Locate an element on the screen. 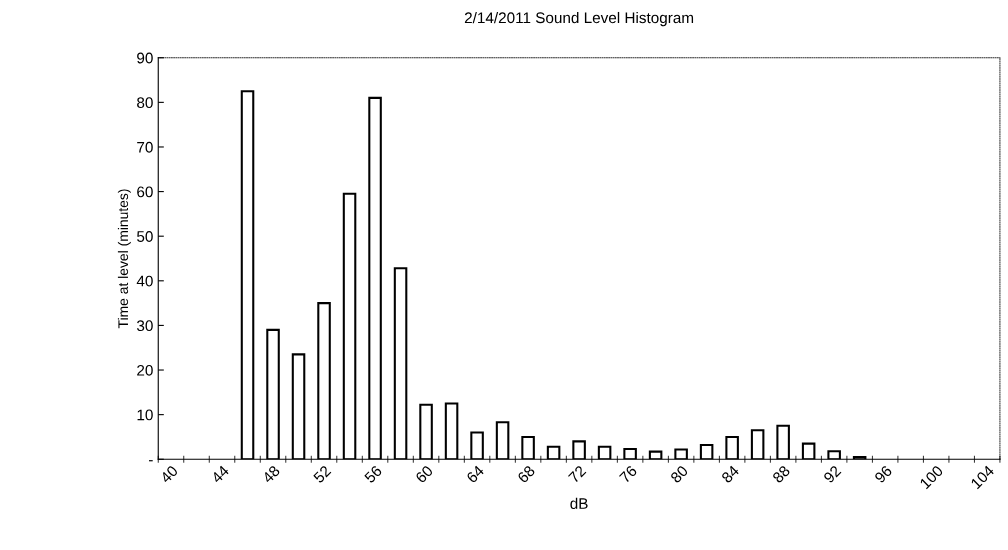 The width and height of the screenshot is (1008, 550). y-tick-label: 90 is located at coordinates (145, 58).